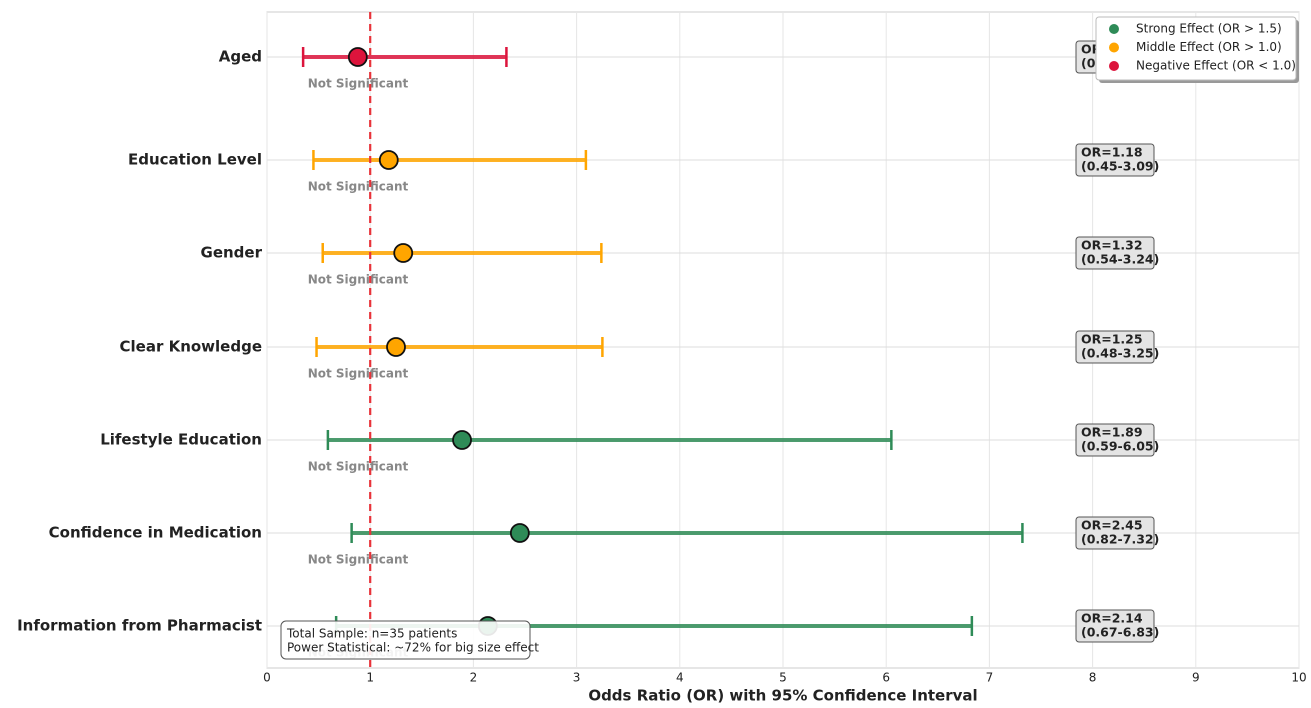  Describe the element at coordinates (195, 160) in the screenshot. I see `y-tick-label: Education Level` at that location.